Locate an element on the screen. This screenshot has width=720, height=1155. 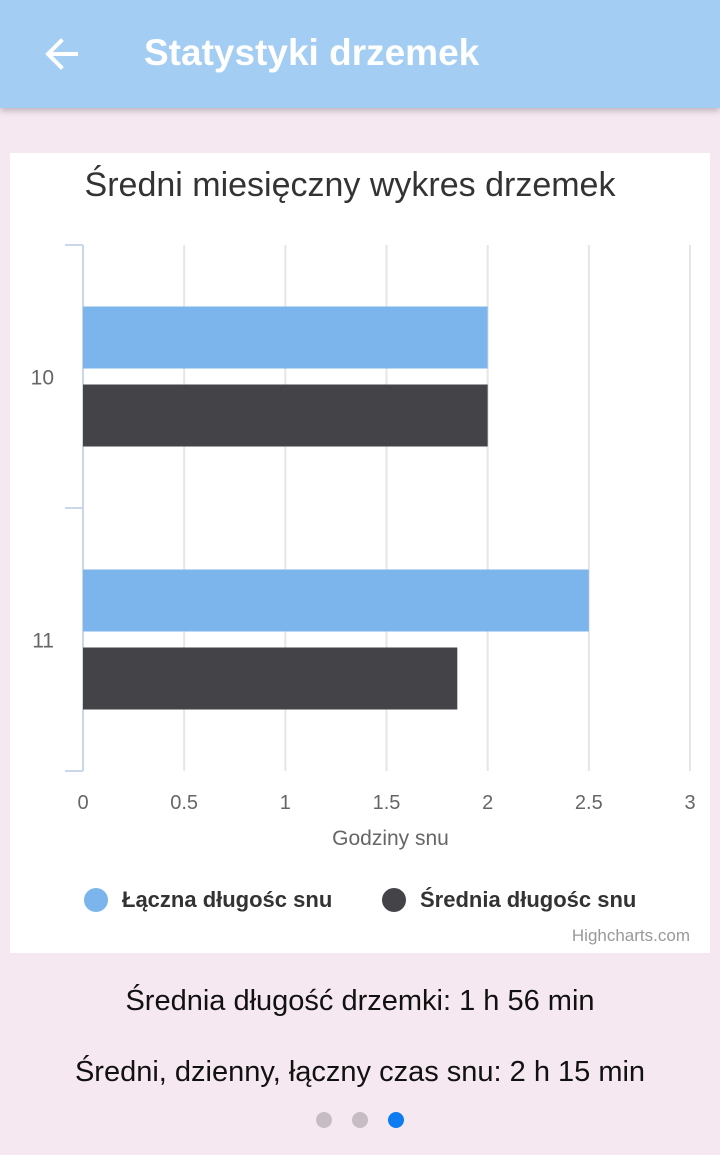
legend-label: Łączna długośc snu is located at coordinates (227, 899).